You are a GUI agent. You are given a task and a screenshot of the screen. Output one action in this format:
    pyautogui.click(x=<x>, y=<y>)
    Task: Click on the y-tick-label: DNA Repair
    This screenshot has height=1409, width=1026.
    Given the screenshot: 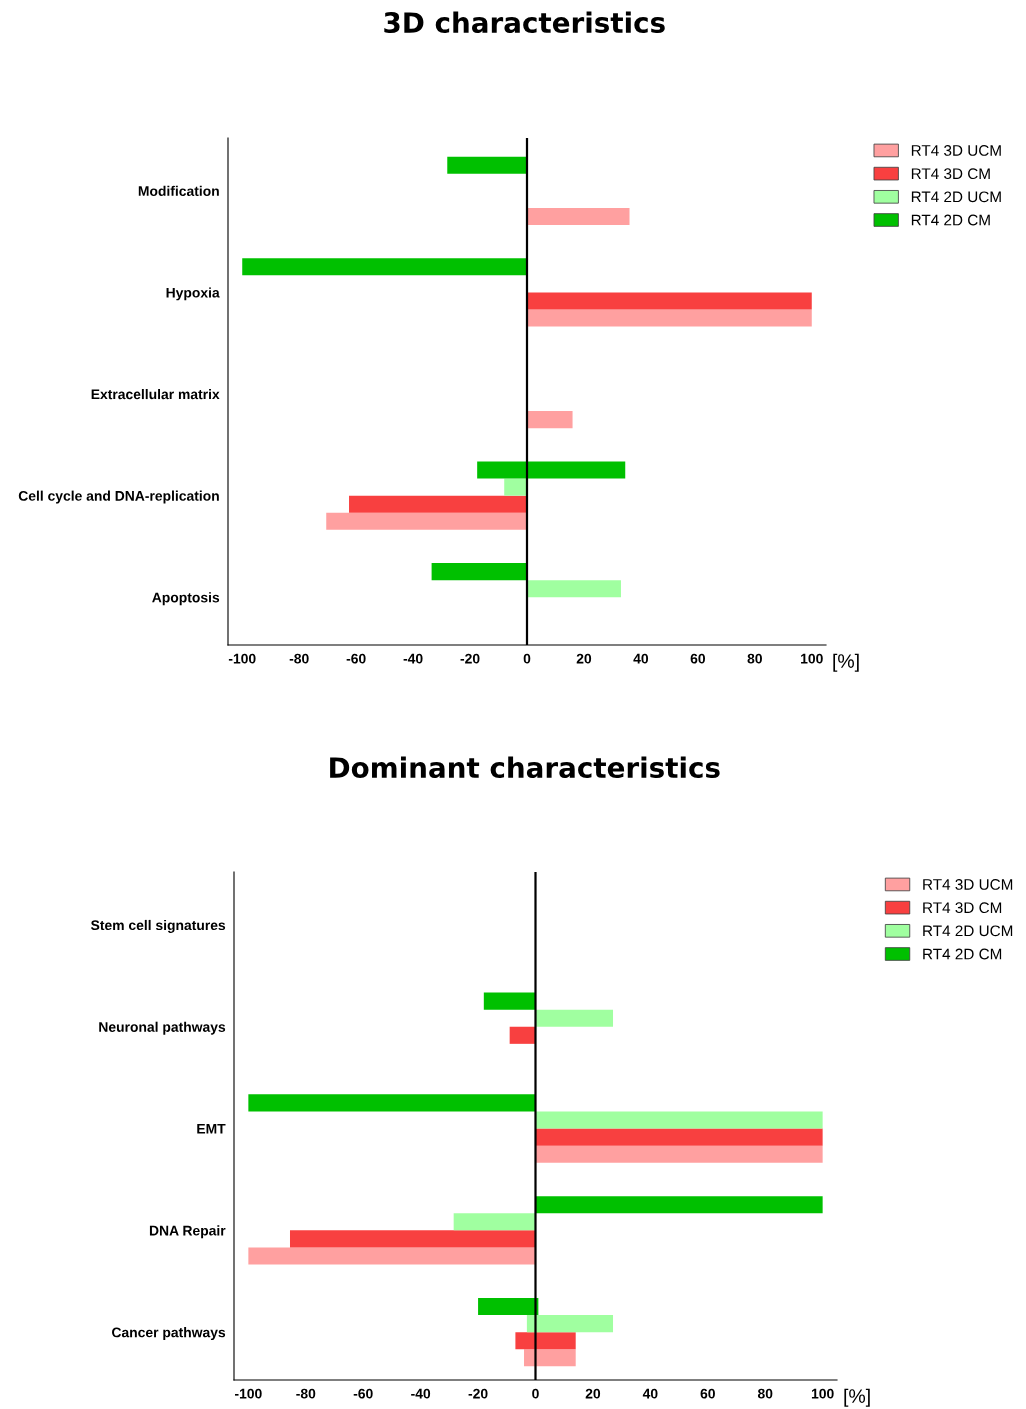 What is the action you would take?
    pyautogui.click(x=187, y=1232)
    